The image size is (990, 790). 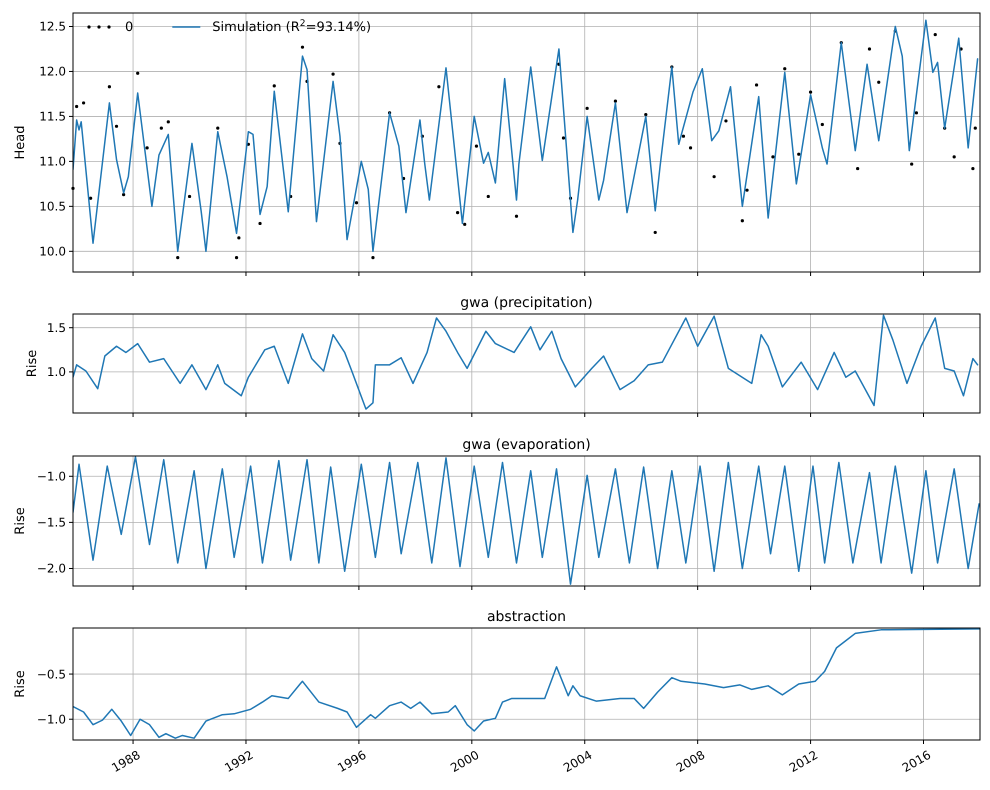 What do you see at coordinates (526, 617) in the screenshot?
I see `chart-title: abstraction` at bounding box center [526, 617].